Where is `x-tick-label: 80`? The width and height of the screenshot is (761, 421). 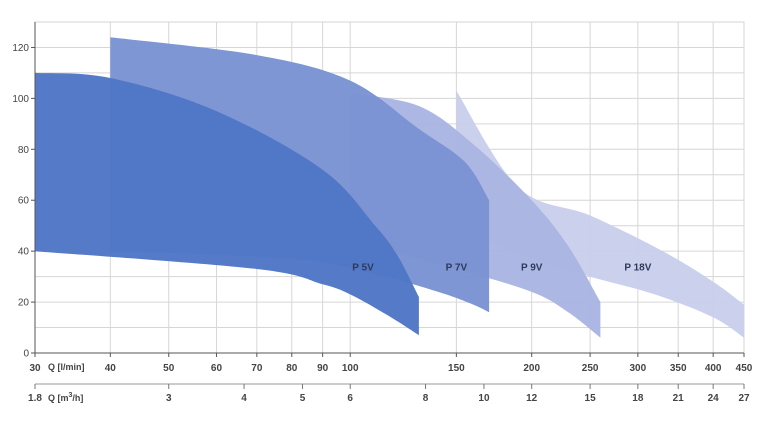
x-tick-label: 80 is located at coordinates (292, 368).